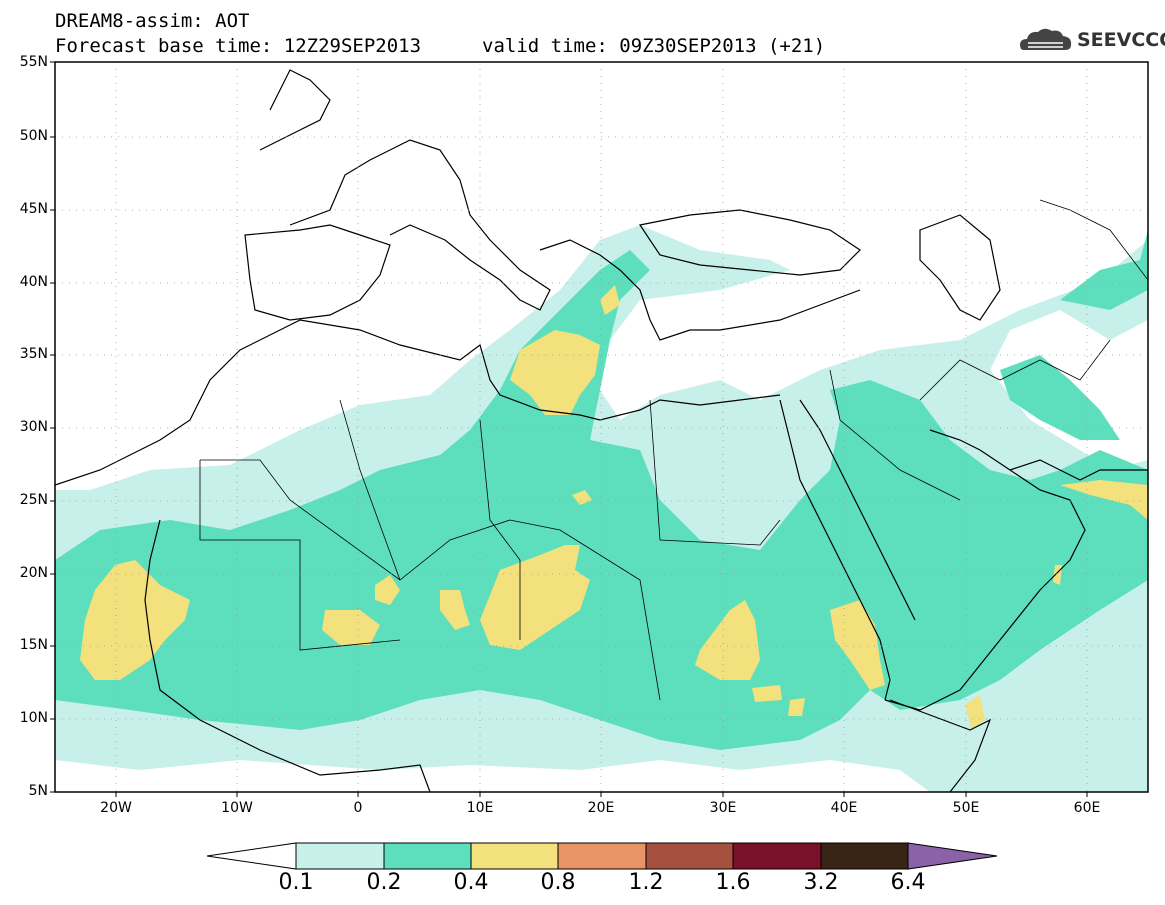 The width and height of the screenshot is (1165, 905). What do you see at coordinates (116, 808) in the screenshot?
I see `lon-label: 20W` at bounding box center [116, 808].